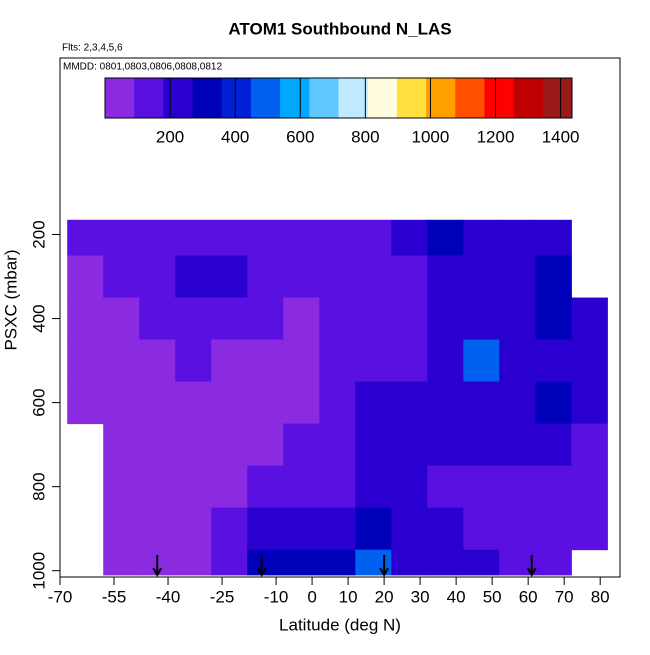 This screenshot has height=655, width=650. Describe the element at coordinates (10, 299) in the screenshot. I see `y-axis-label: PSXC (mbar)` at that location.